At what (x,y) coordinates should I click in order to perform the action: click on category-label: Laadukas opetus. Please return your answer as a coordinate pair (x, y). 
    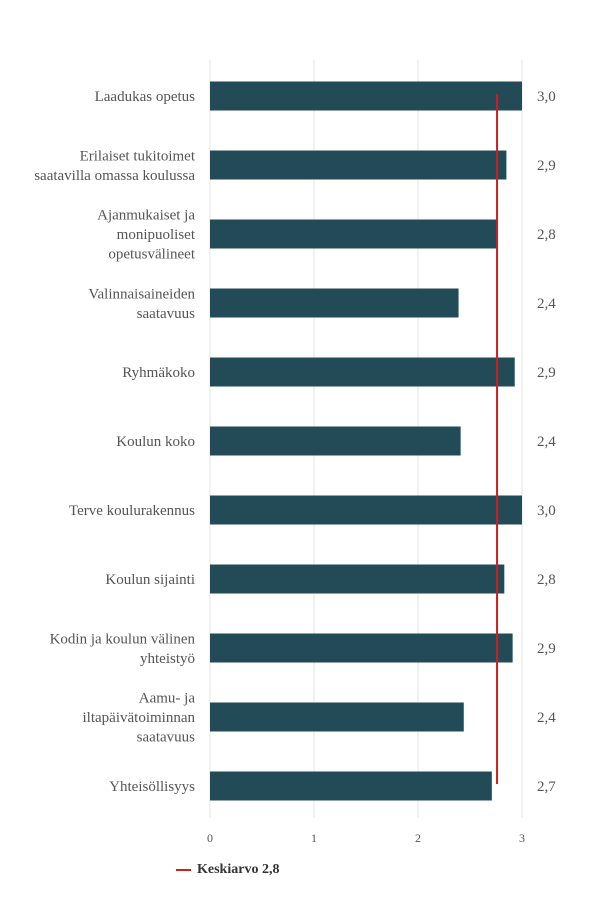
    Looking at the image, I should click on (145, 97).